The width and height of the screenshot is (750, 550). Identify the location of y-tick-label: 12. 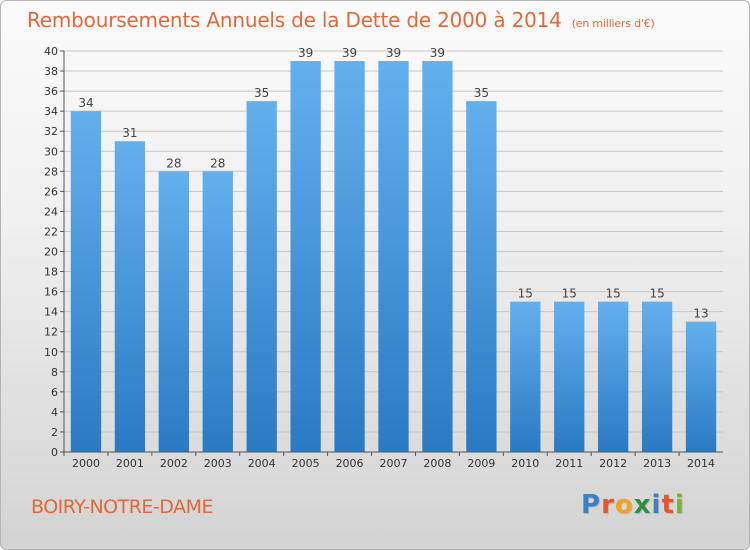
(51, 332).